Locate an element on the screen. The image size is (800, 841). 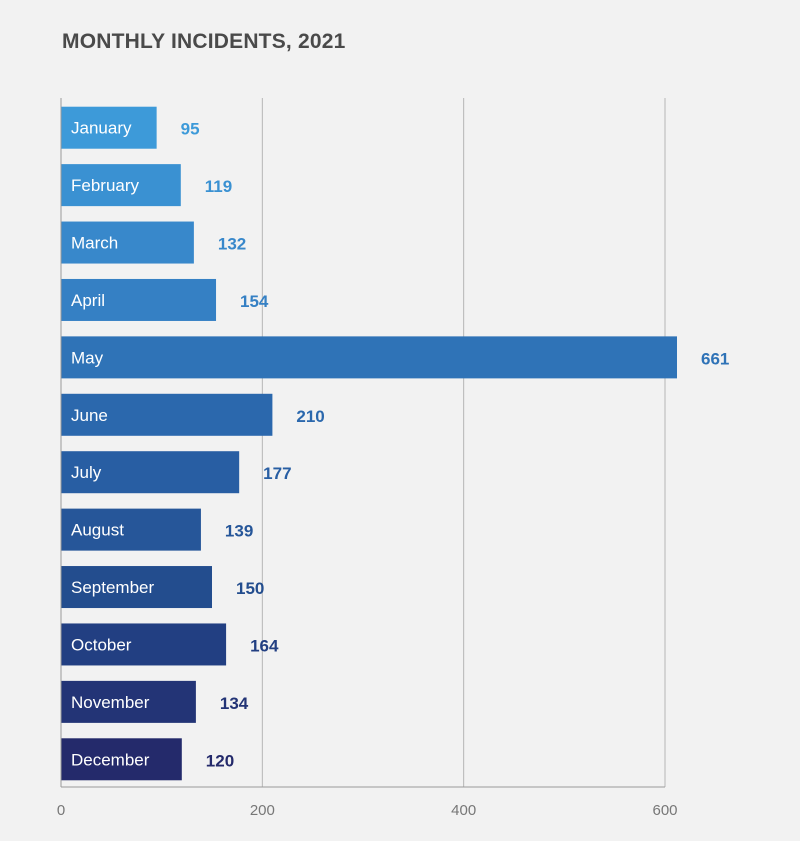
bar-value-label: 164 is located at coordinates (264, 645).